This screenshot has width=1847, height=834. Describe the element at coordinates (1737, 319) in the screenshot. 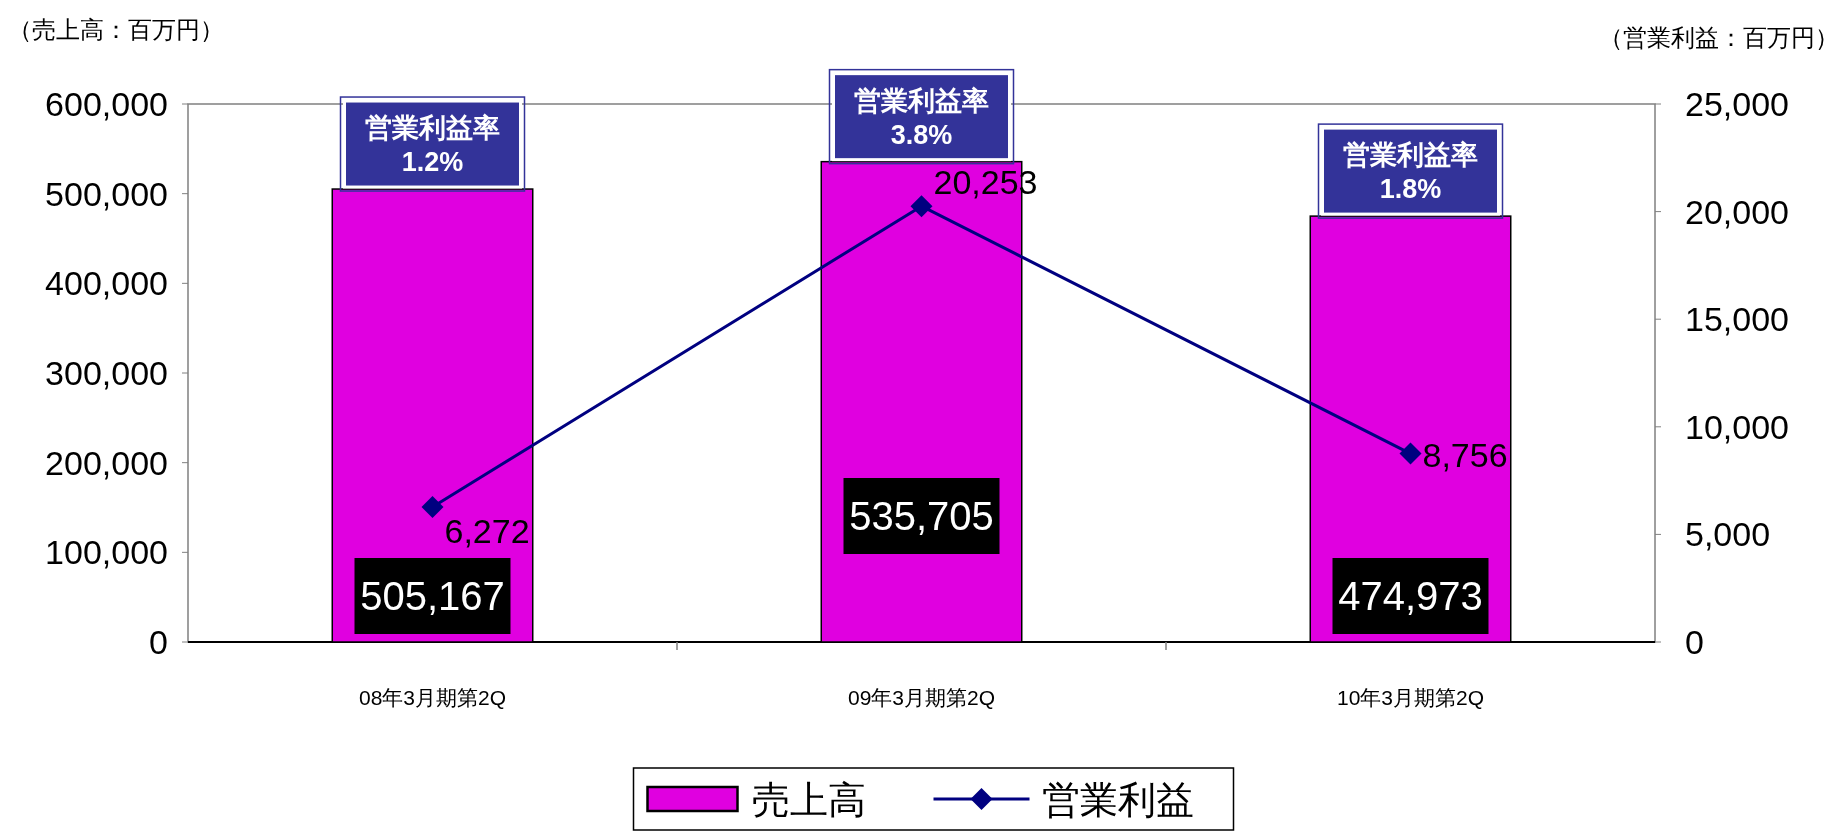

I see `y2-tick-label: 15,000` at that location.